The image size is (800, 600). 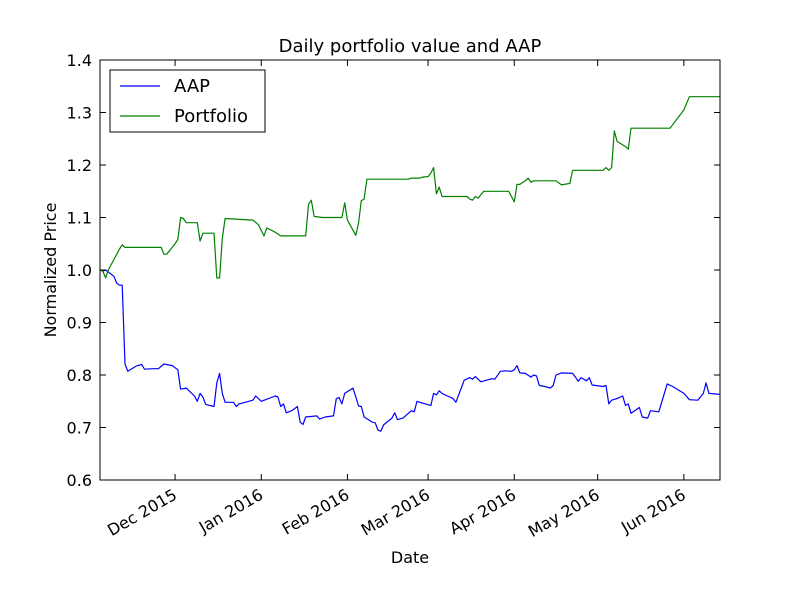 What do you see at coordinates (79, 218) in the screenshot?
I see `y-tick-label: 1.1` at bounding box center [79, 218].